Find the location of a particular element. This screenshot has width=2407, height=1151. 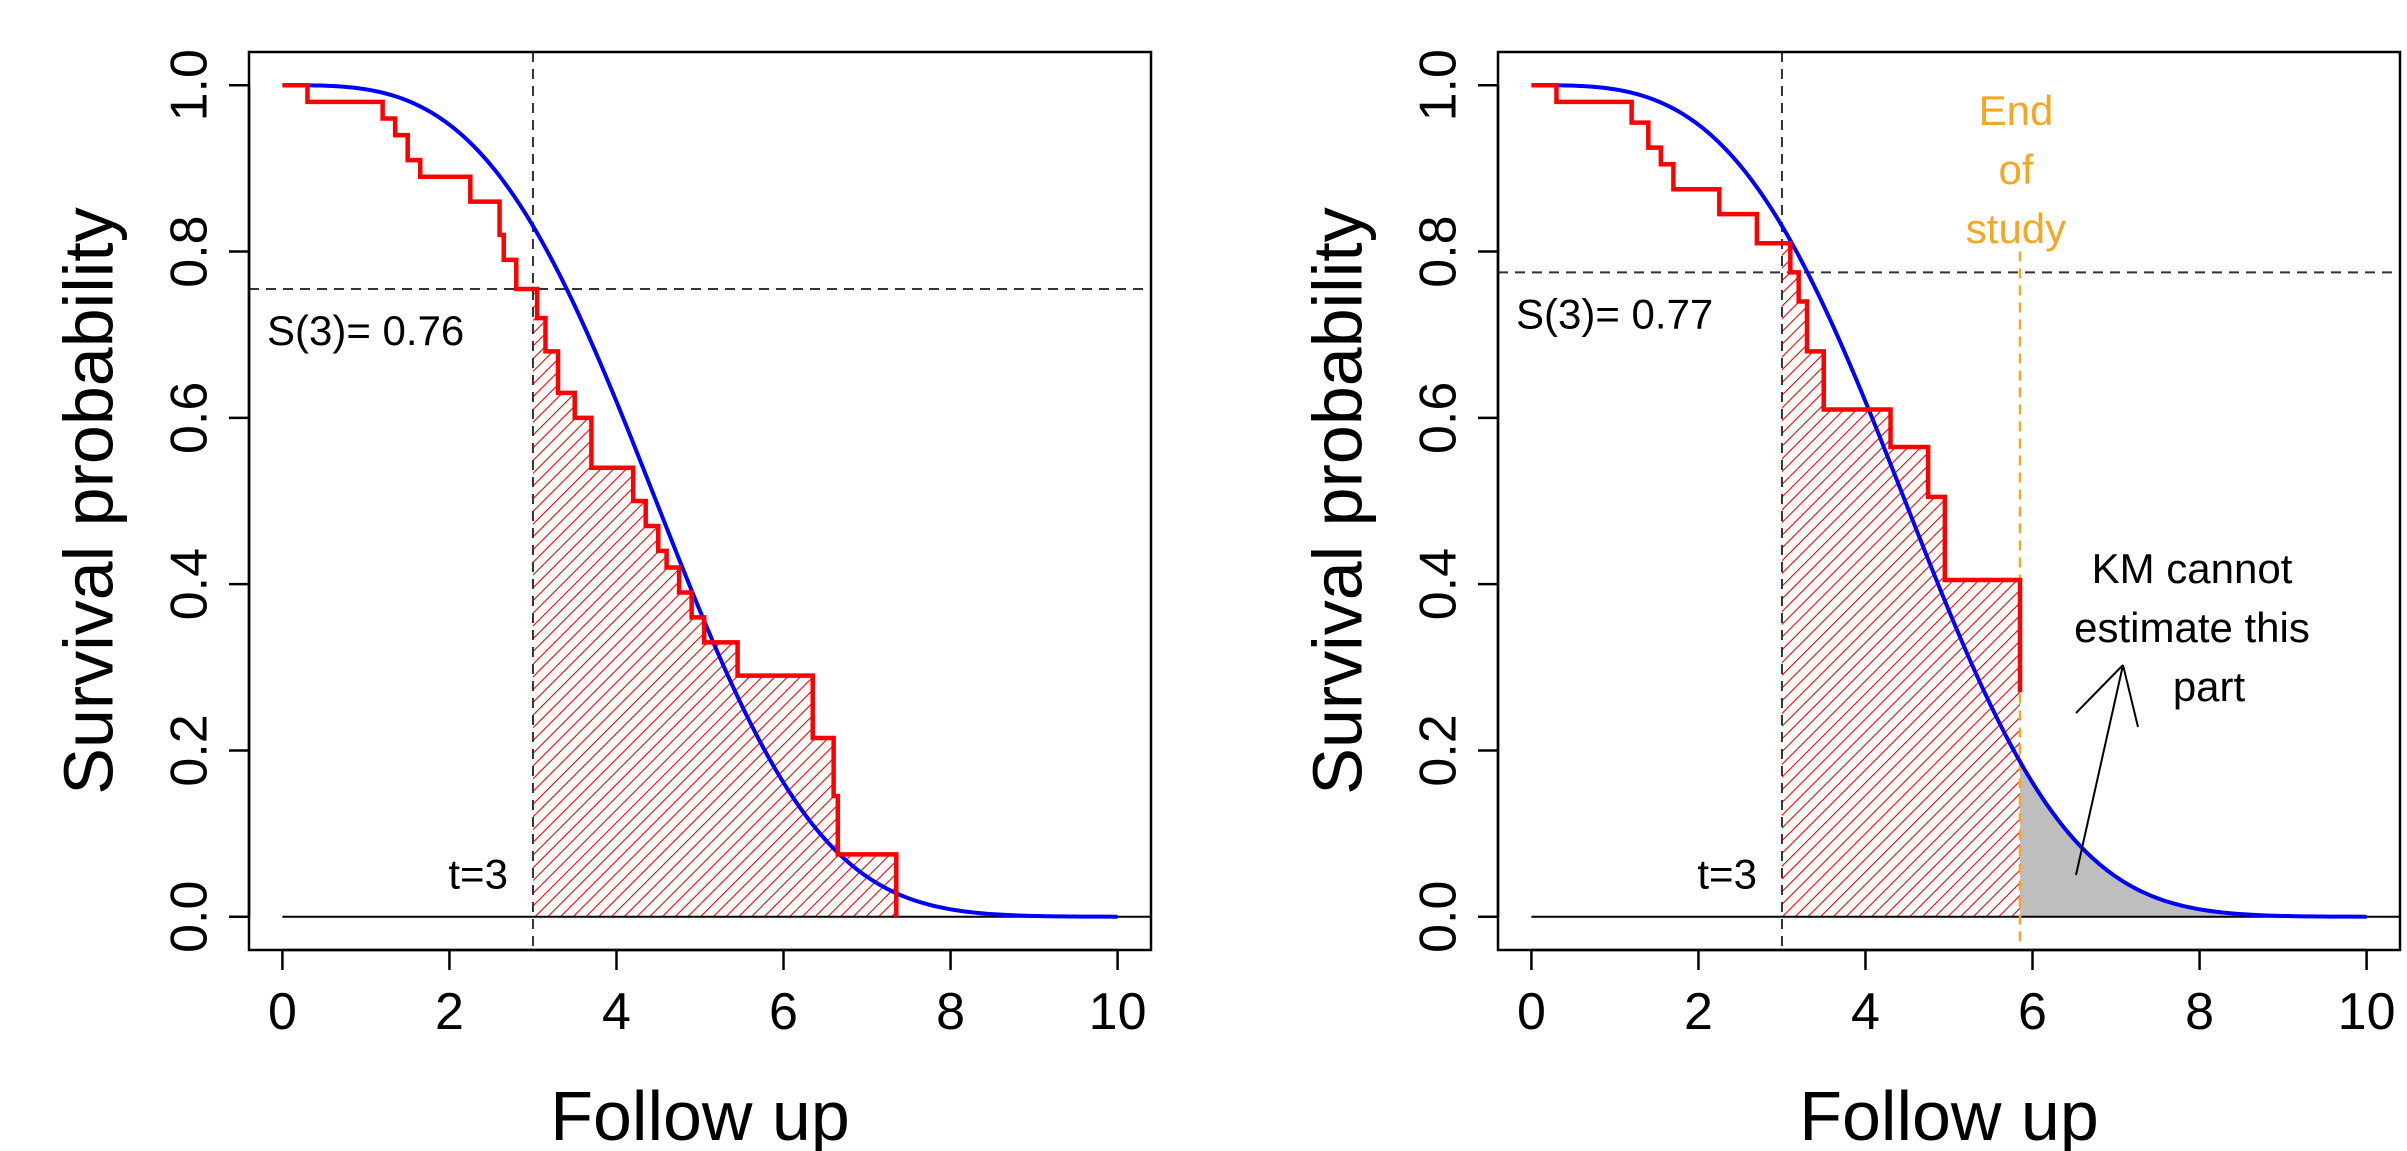

right-s-label: S(3)= 0.77 is located at coordinates (1614, 313).